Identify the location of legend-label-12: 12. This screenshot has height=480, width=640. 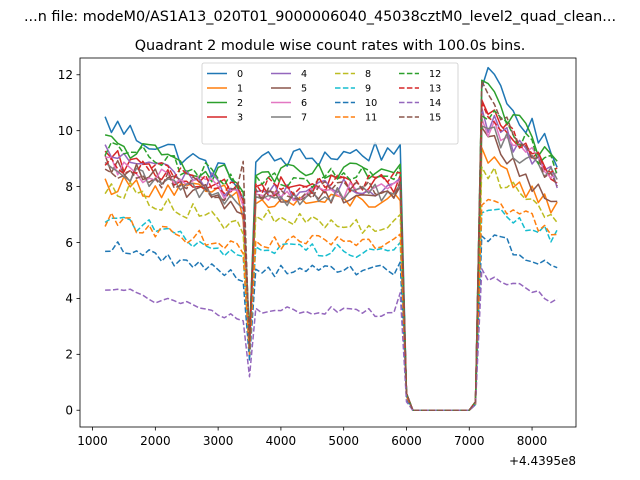
(435, 74).